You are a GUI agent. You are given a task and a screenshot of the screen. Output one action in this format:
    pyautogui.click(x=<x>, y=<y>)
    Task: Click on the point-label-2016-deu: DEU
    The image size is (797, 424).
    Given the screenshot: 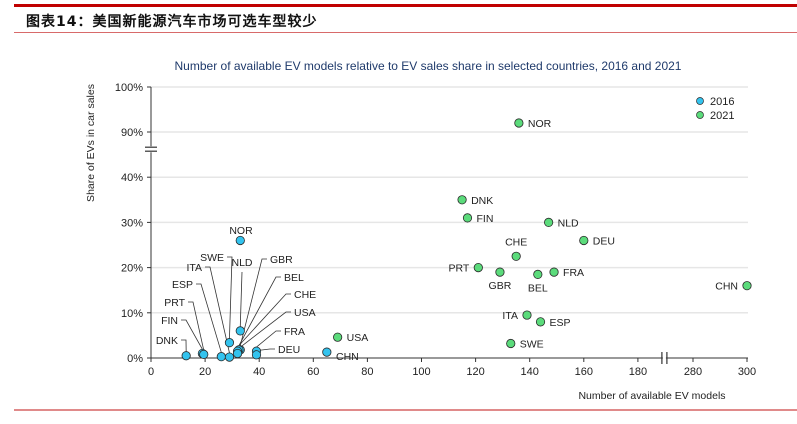 What is the action you would take?
    pyautogui.click(x=289, y=350)
    